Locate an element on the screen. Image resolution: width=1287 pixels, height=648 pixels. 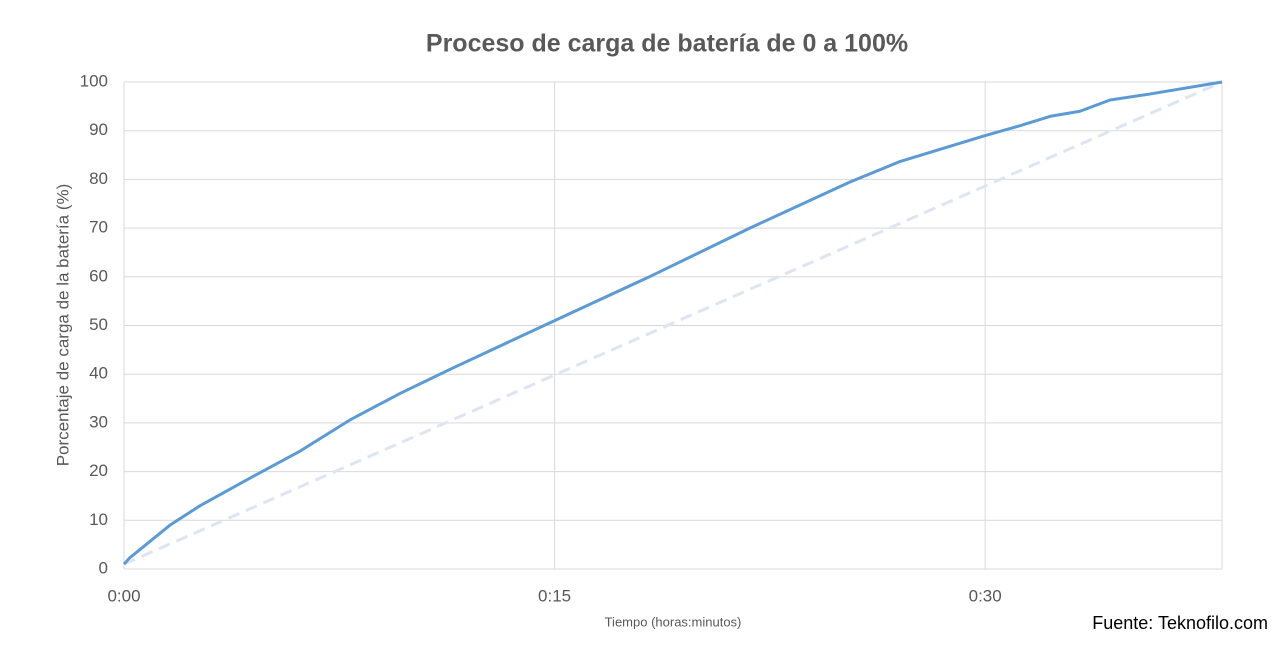
chart-title: Proceso de carga de batería de 0 a 100% is located at coordinates (667, 44).